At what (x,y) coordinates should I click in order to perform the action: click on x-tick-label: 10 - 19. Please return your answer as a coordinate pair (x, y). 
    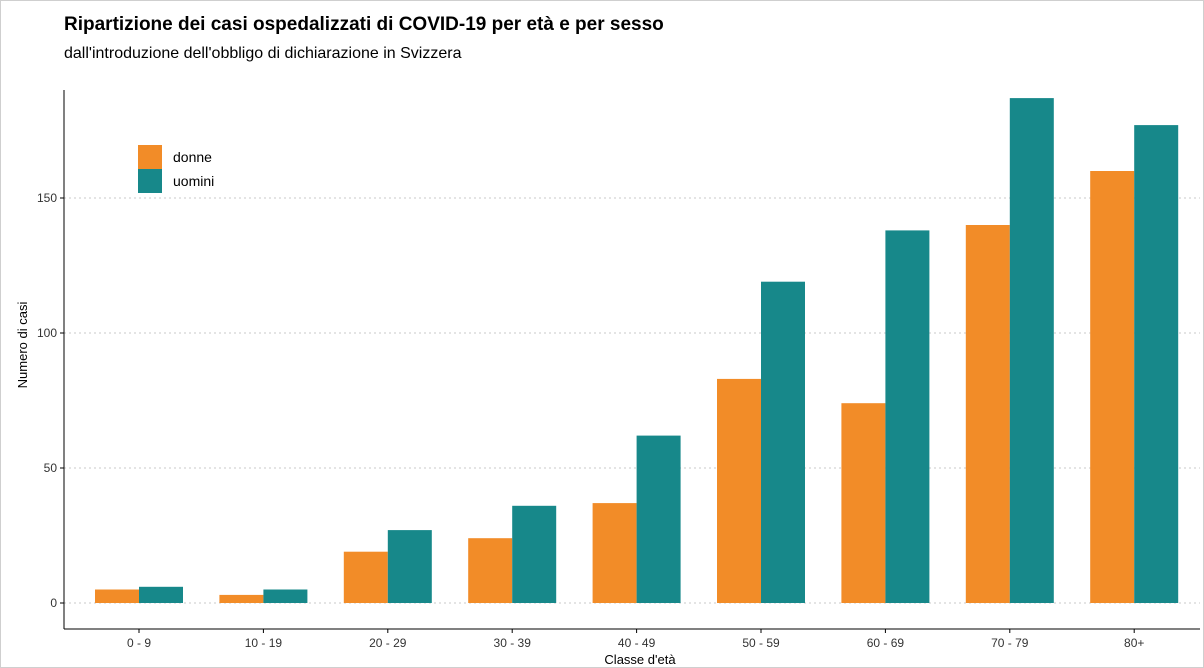
    Looking at the image, I should click on (264, 643).